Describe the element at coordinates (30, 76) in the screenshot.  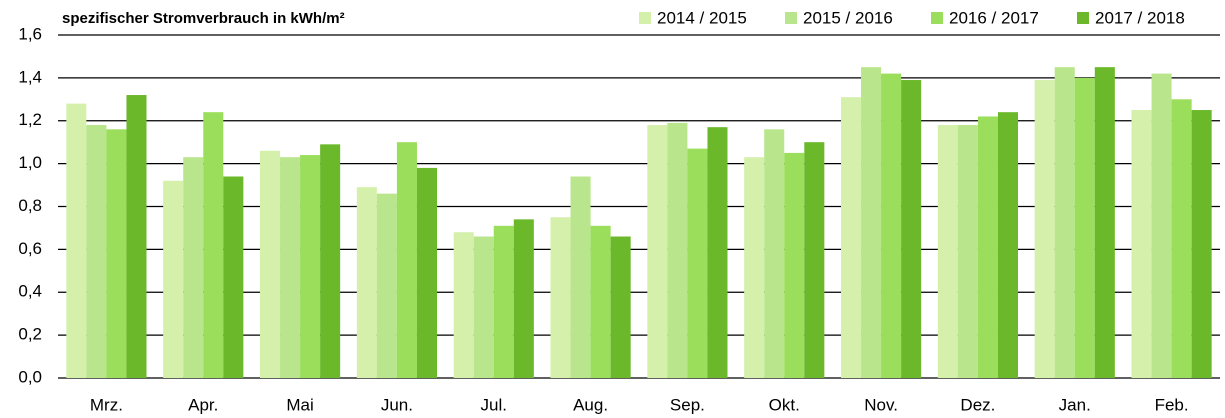
I see `y-tick-label: 1,4` at that location.